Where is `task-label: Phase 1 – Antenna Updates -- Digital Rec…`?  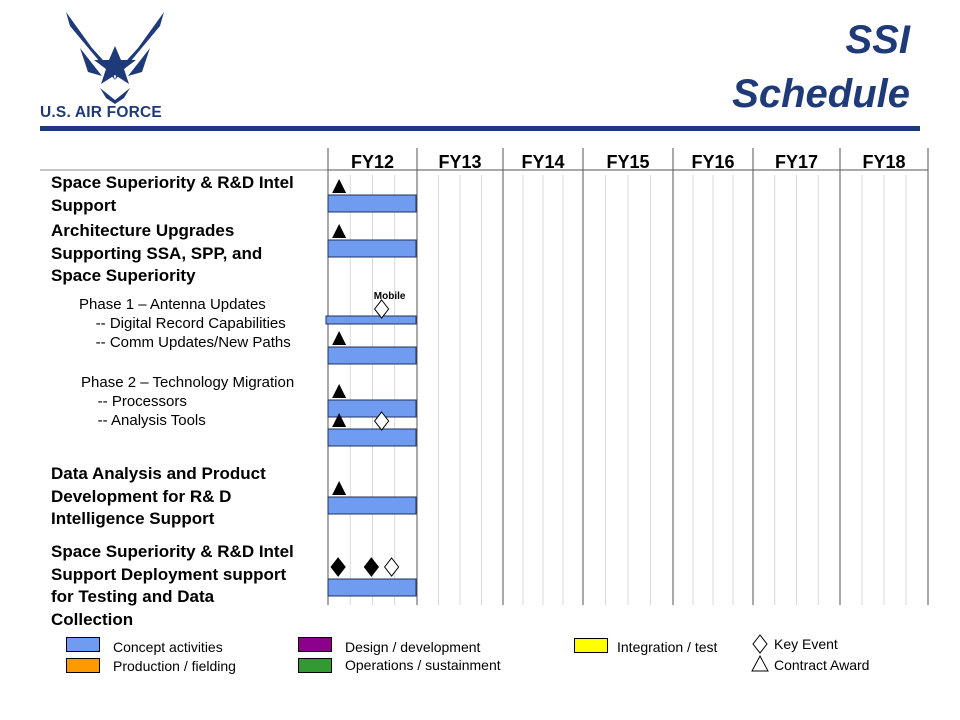 task-label: Phase 1 – Antenna Updates -- Digital Rec… is located at coordinates (185, 323).